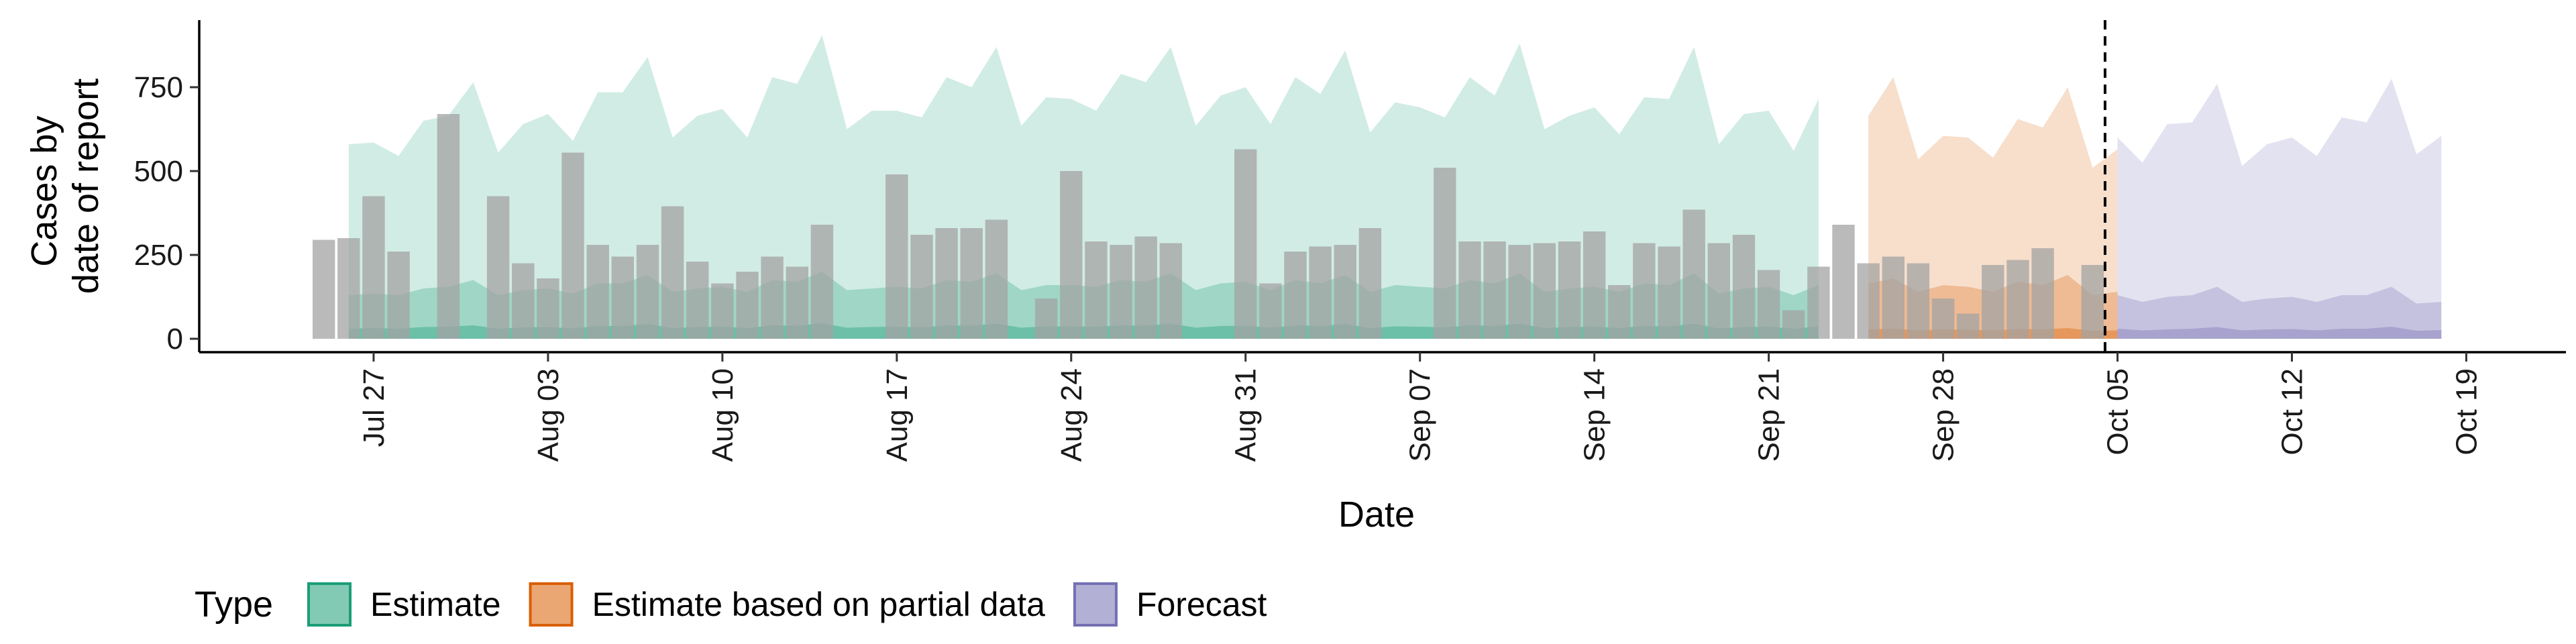  I want to click on legend-key-estimate, so click(329, 604).